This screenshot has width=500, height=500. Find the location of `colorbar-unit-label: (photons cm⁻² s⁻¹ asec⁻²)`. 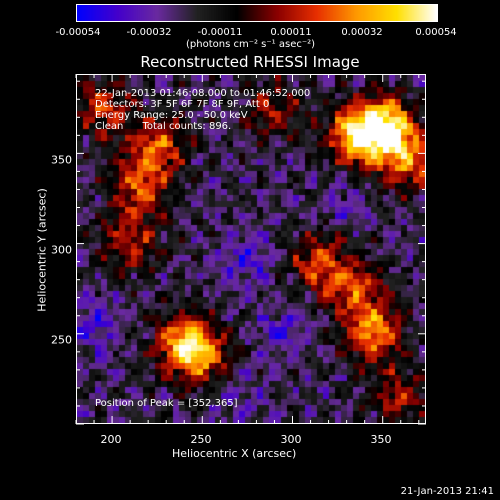

colorbar-unit-label: (photons cm⁻² s⁻¹ asec⁻²) is located at coordinates (251, 44).